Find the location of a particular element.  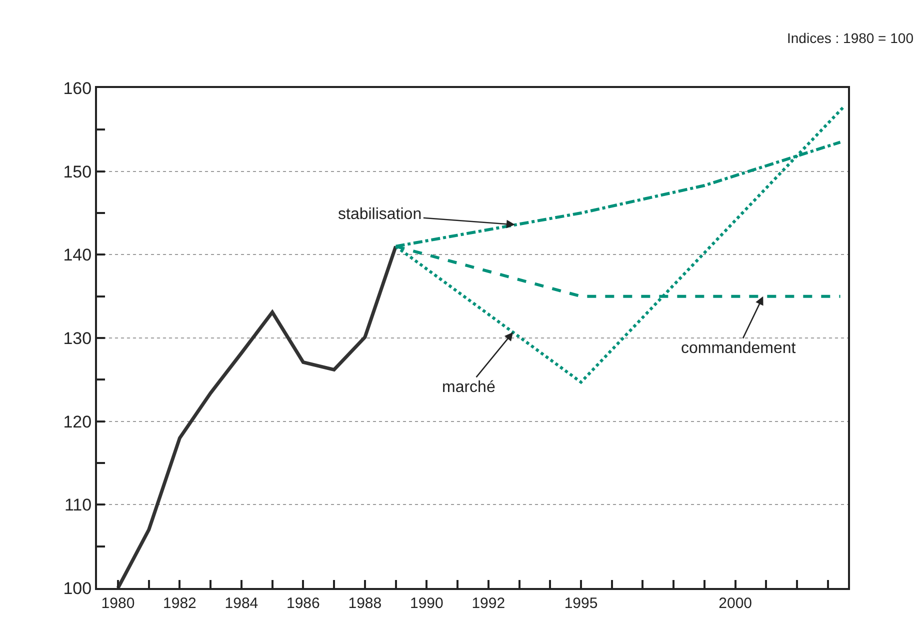

x-tick-label: 1995 is located at coordinates (581, 603).